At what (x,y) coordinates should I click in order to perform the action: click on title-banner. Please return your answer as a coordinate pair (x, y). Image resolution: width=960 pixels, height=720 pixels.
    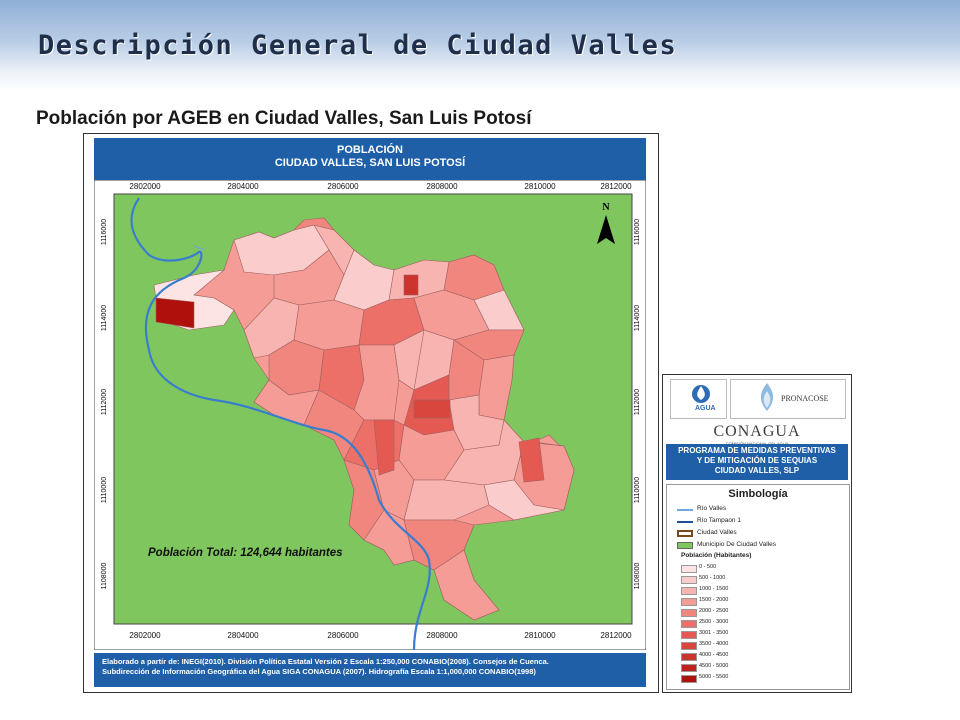
    Looking at the image, I should click on (480, 46).